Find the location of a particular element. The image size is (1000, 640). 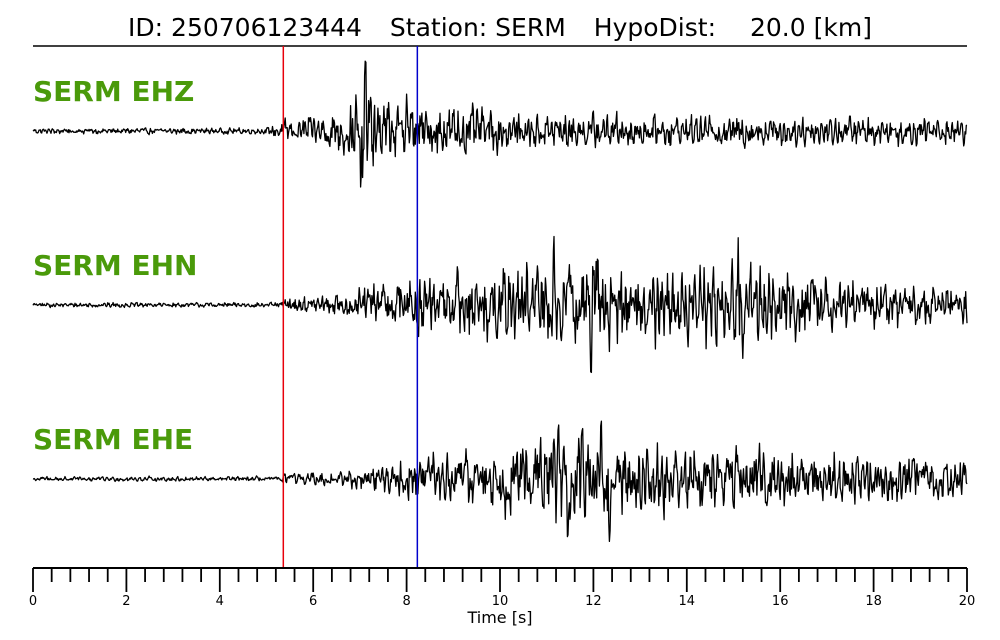

x-tick-label: 2 is located at coordinates (126, 601).